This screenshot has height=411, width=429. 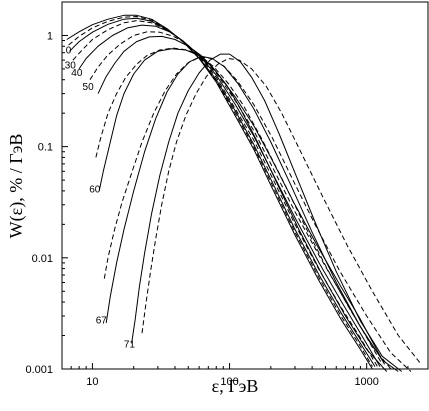 I want to click on x-axis-title: ε, ГэВ, so click(x=235, y=386).